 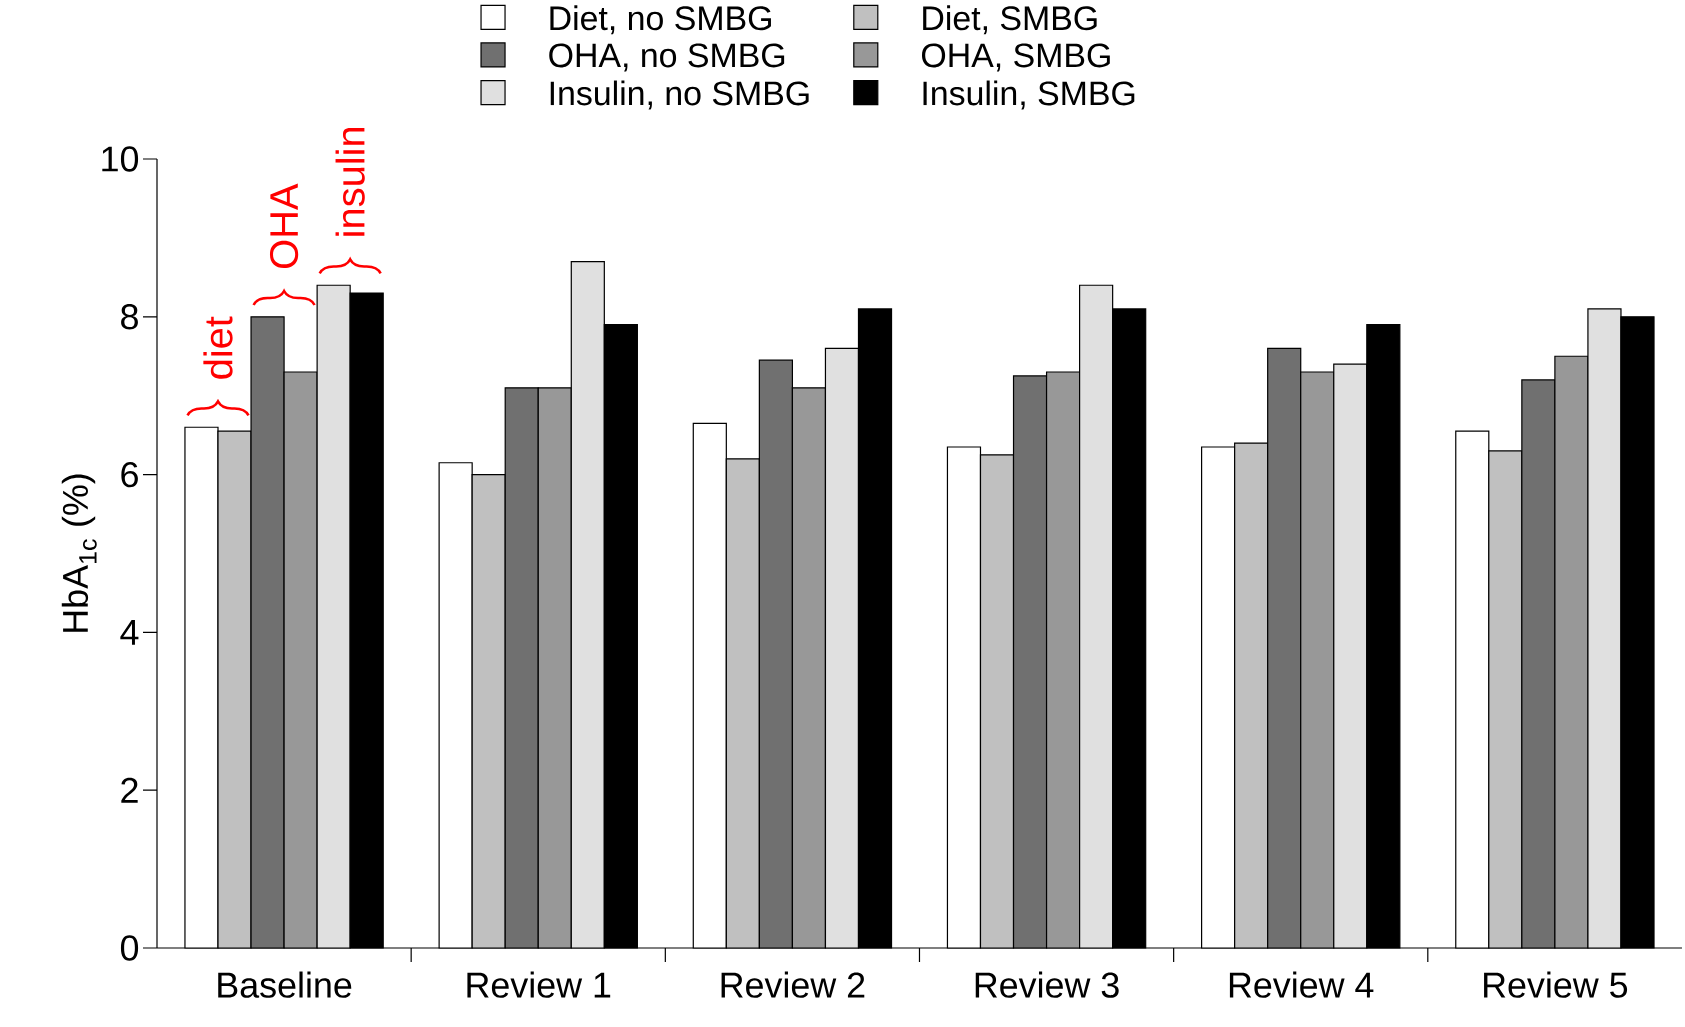 What do you see at coordinates (79, 553) in the screenshot?
I see `y-axis-title: HbA$_{1c}$ (%)` at bounding box center [79, 553].